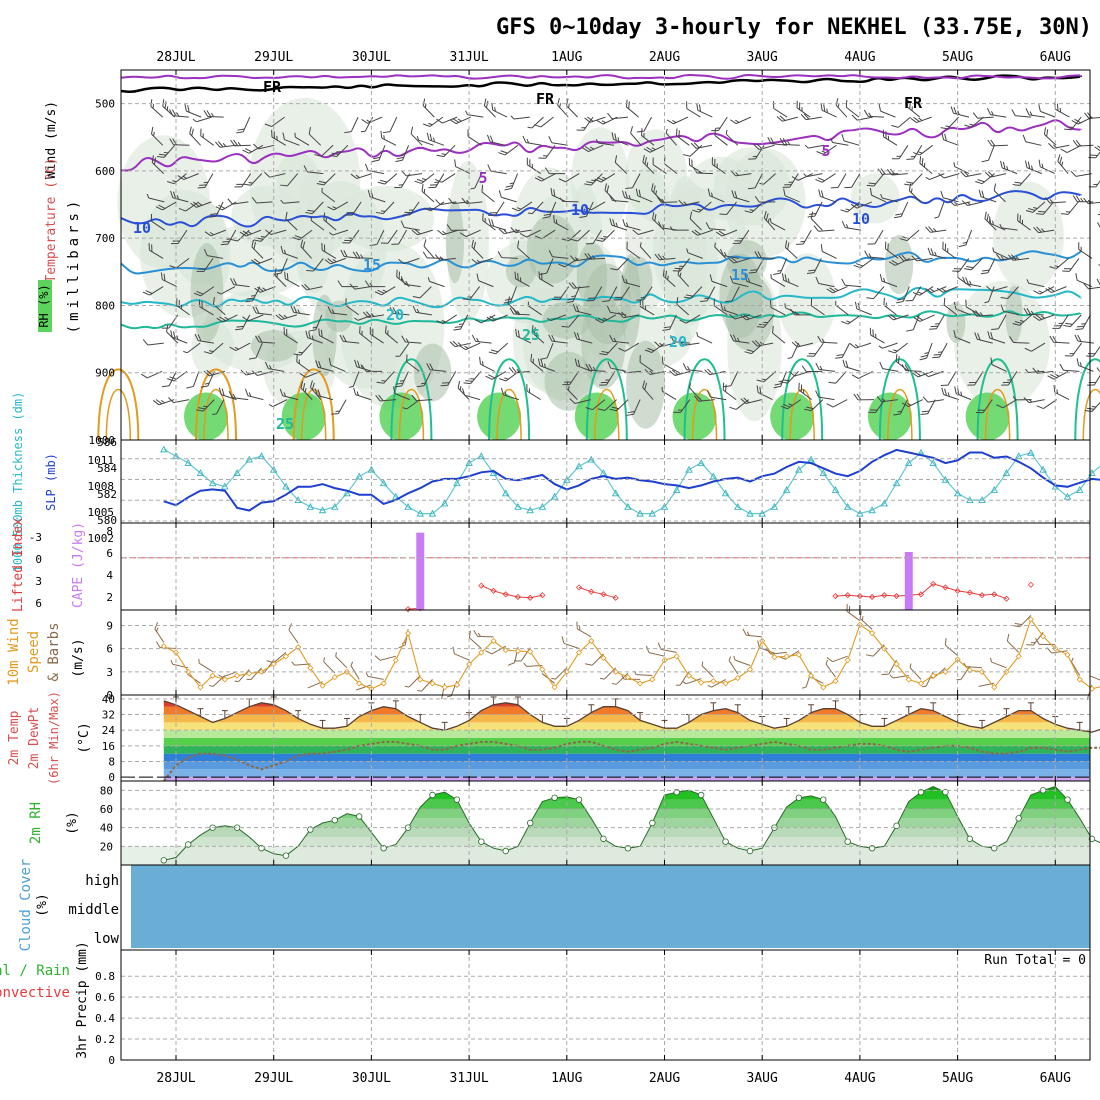  What do you see at coordinates (105, 1039) in the screenshot?
I see `y-tick-label: 0.2` at bounding box center [105, 1039].